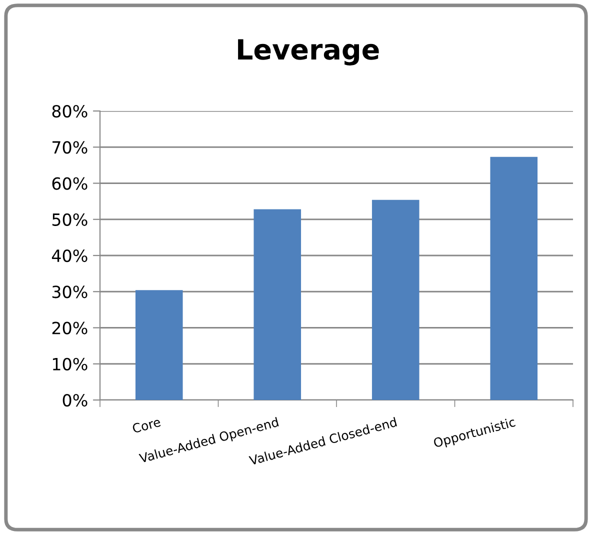 This screenshot has width=592, height=535. Describe the element at coordinates (70, 147) in the screenshot. I see `y-tick-label: 70%` at that location.